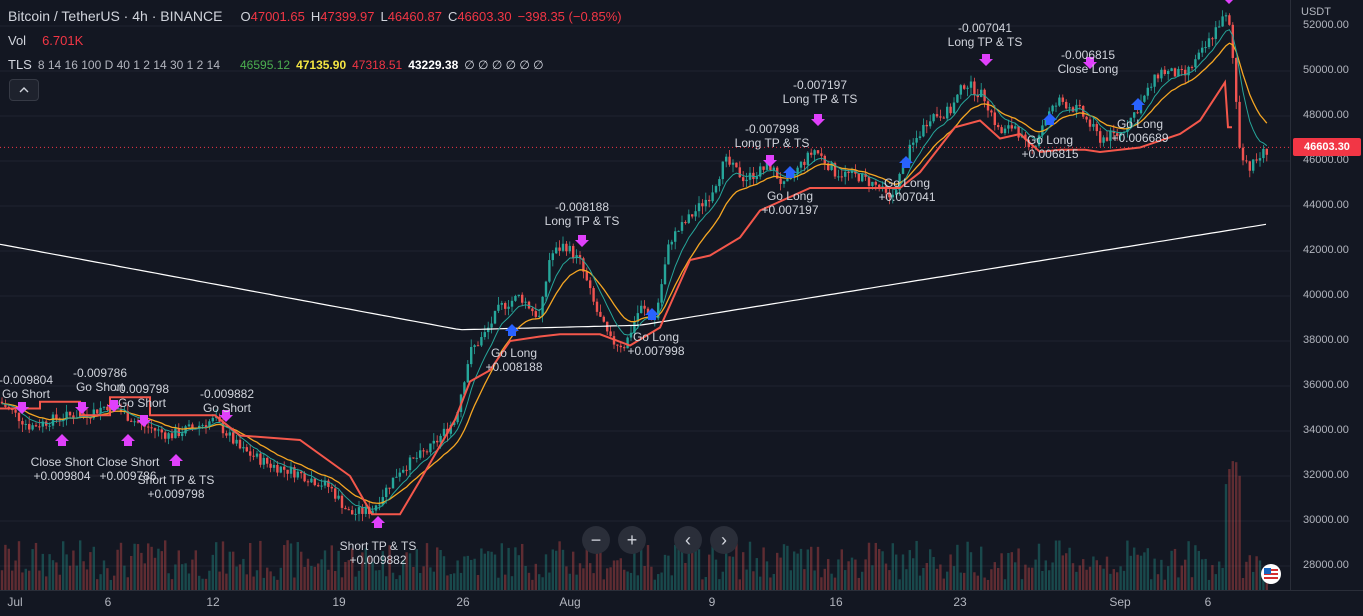  Describe the element at coordinates (1271, 574) in the screenshot. I see `flag-icon` at that location.